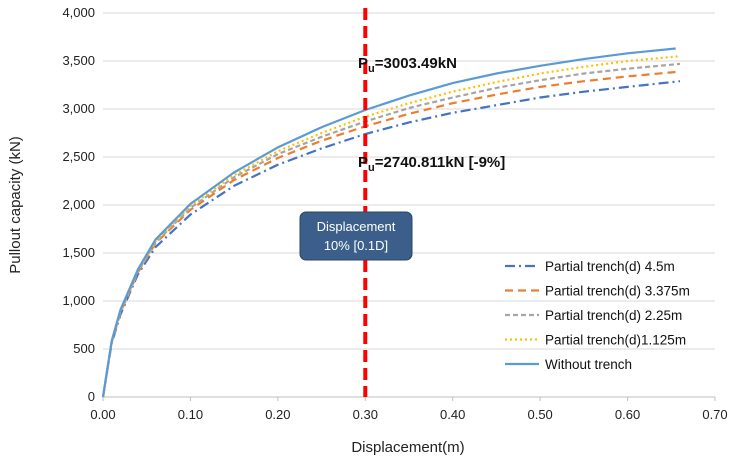 This screenshot has height=463, width=739. What do you see at coordinates (365, 414) in the screenshot?
I see `x-tick-label: 0.30` at bounding box center [365, 414].